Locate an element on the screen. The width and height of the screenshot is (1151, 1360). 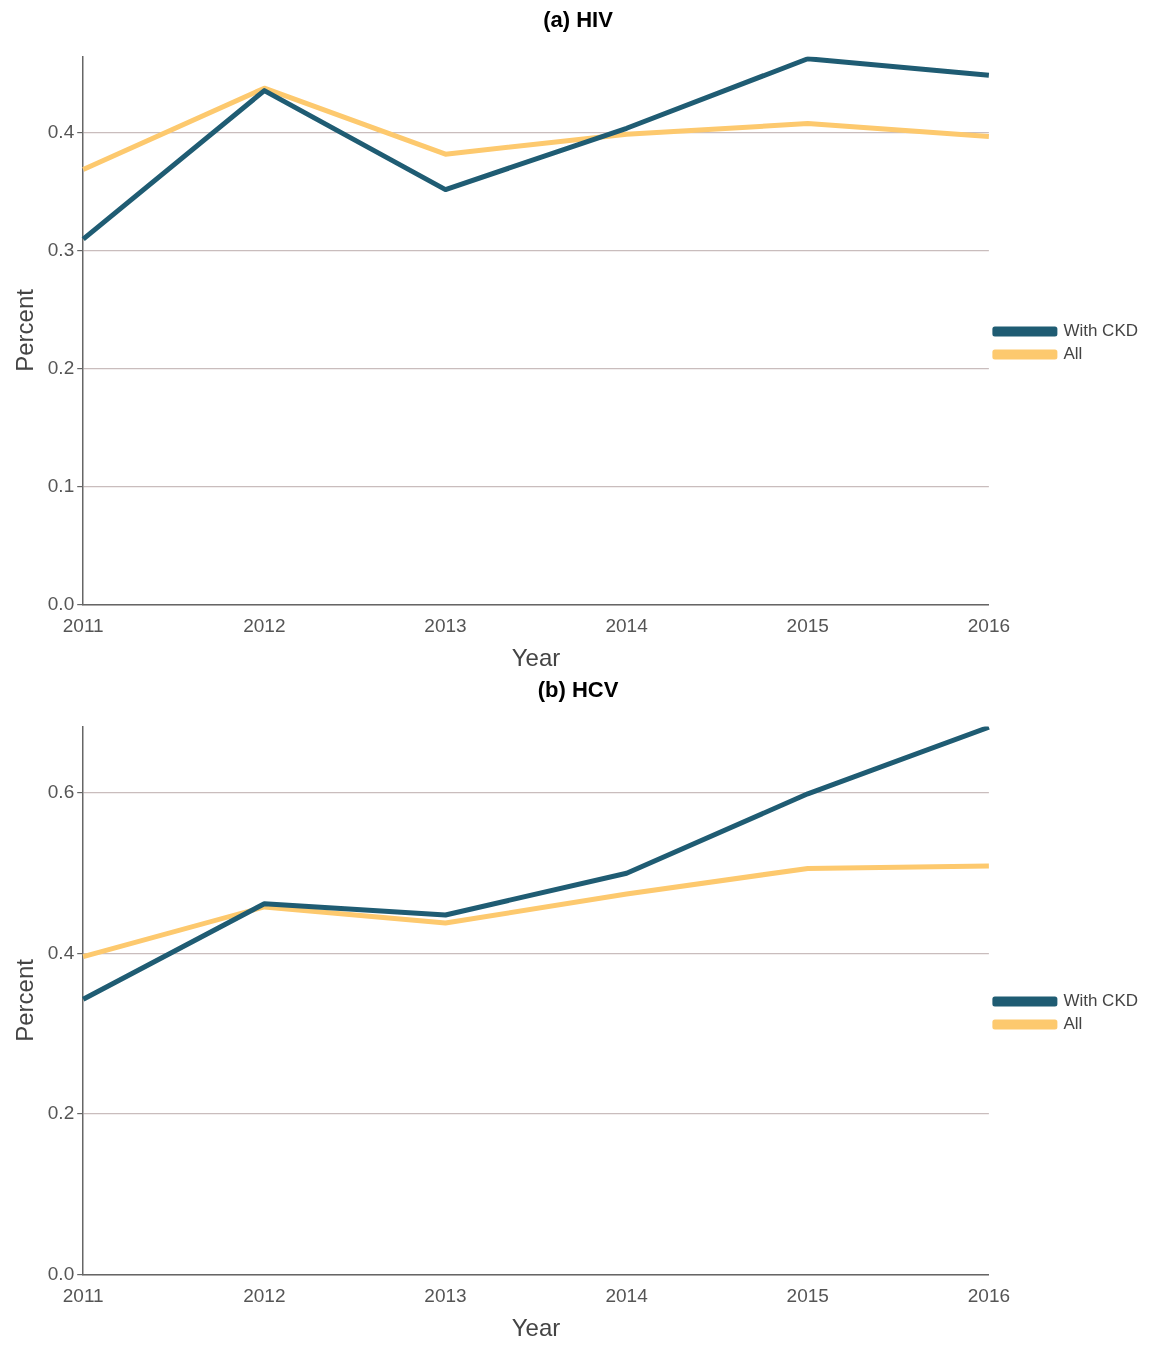
y-tick-label: 0.3 is located at coordinates (61, 250).